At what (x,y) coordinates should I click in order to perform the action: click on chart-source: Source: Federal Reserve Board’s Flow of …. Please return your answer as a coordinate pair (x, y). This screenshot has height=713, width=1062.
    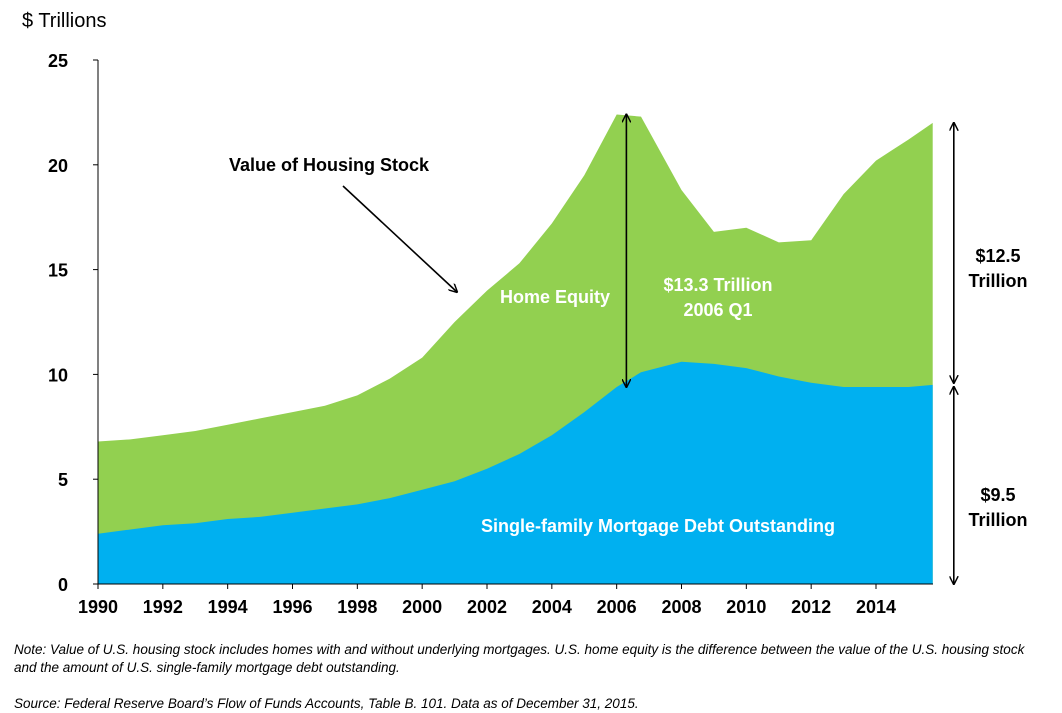
    Looking at the image, I should click on (326, 703).